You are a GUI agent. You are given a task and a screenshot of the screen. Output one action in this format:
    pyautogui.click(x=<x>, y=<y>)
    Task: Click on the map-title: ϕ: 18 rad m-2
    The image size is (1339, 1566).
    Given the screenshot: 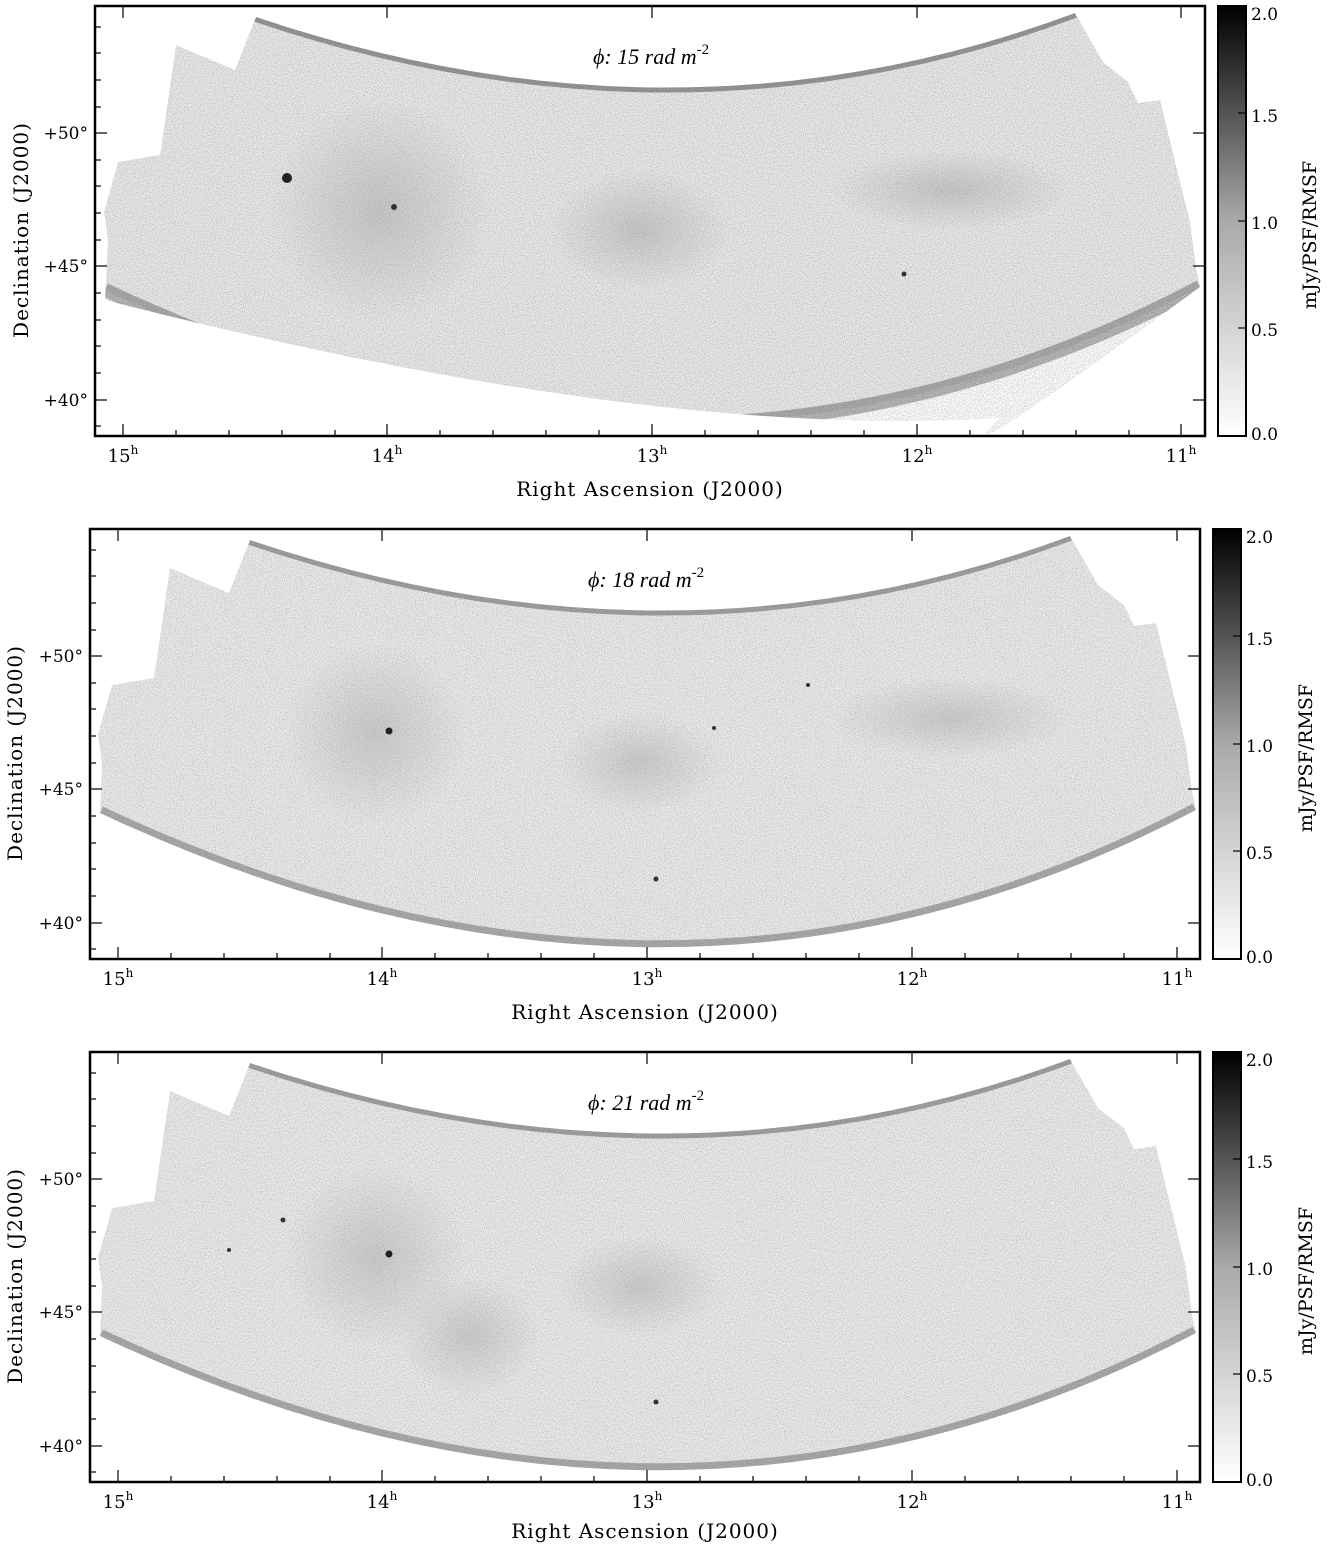 What is the action you would take?
    pyautogui.click(x=646, y=578)
    